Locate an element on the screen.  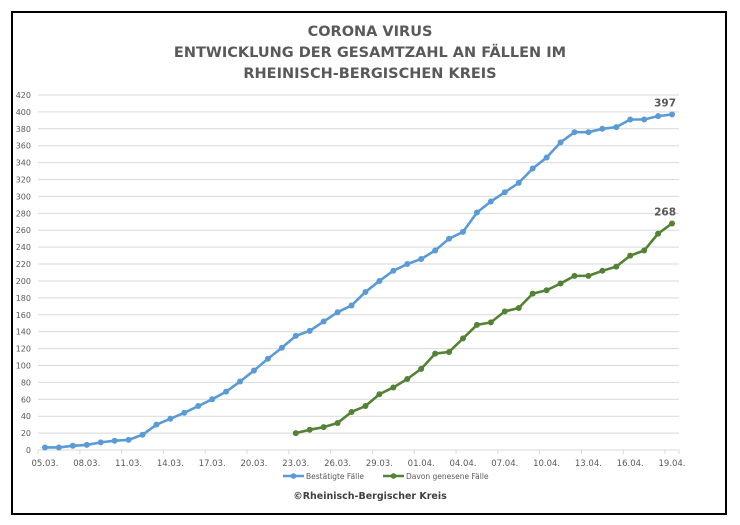
y-tick-label: 120 is located at coordinates (23, 349).